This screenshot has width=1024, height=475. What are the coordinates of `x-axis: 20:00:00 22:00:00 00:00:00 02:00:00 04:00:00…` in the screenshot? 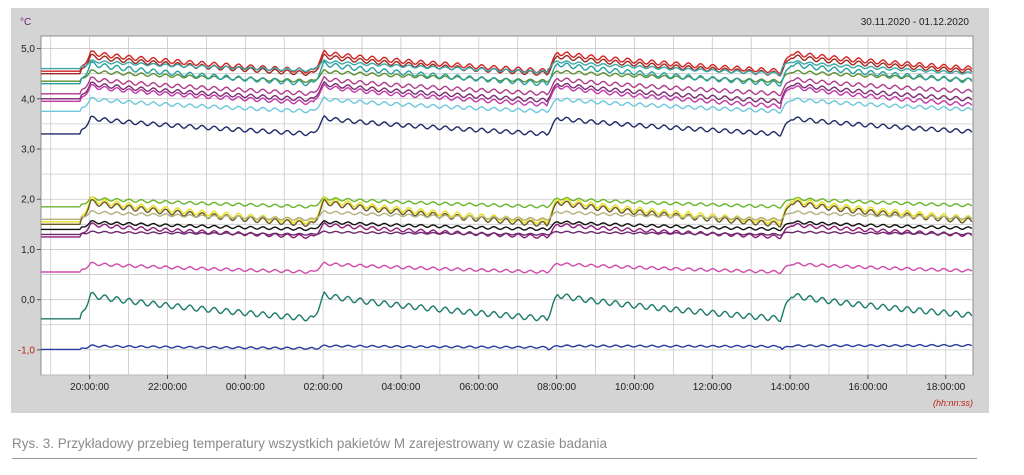 It's located at (518, 384).